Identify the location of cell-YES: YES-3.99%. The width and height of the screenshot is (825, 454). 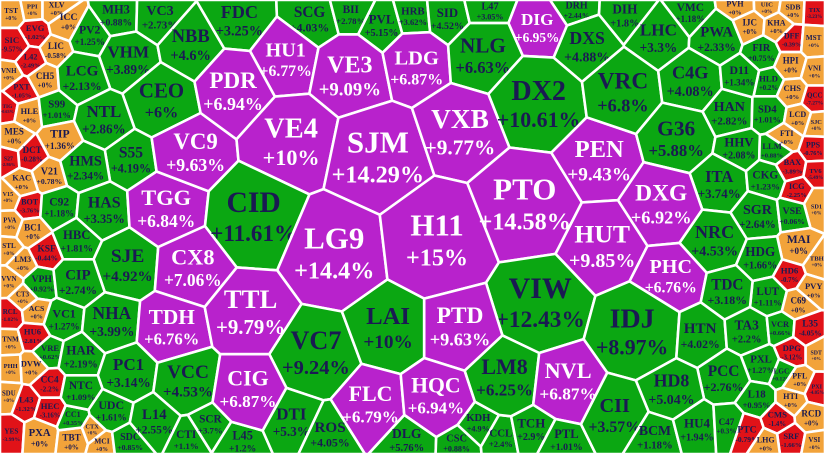
(13, 433).